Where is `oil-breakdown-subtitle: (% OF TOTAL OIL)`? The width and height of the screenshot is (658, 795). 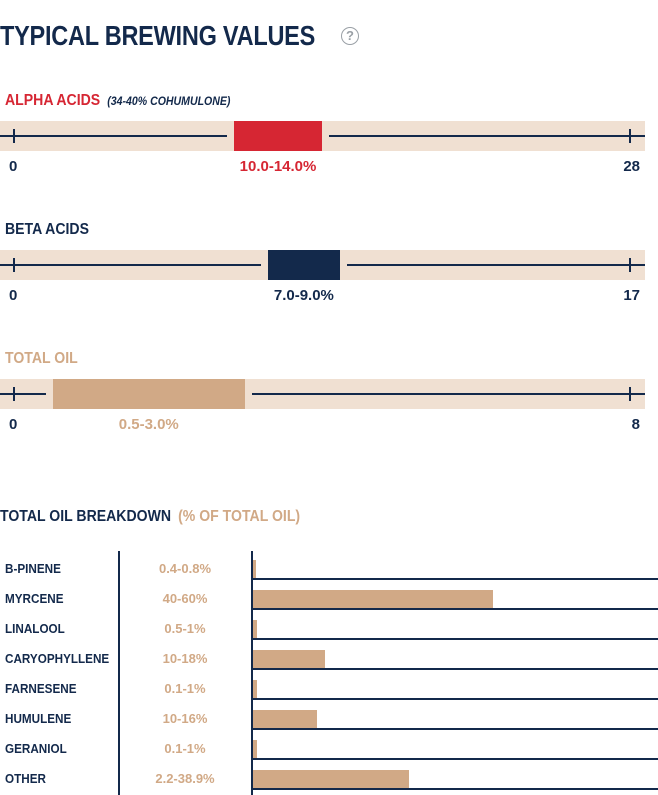
oil-breakdown-subtitle: (% OF TOTAL OIL) is located at coordinates (239, 516).